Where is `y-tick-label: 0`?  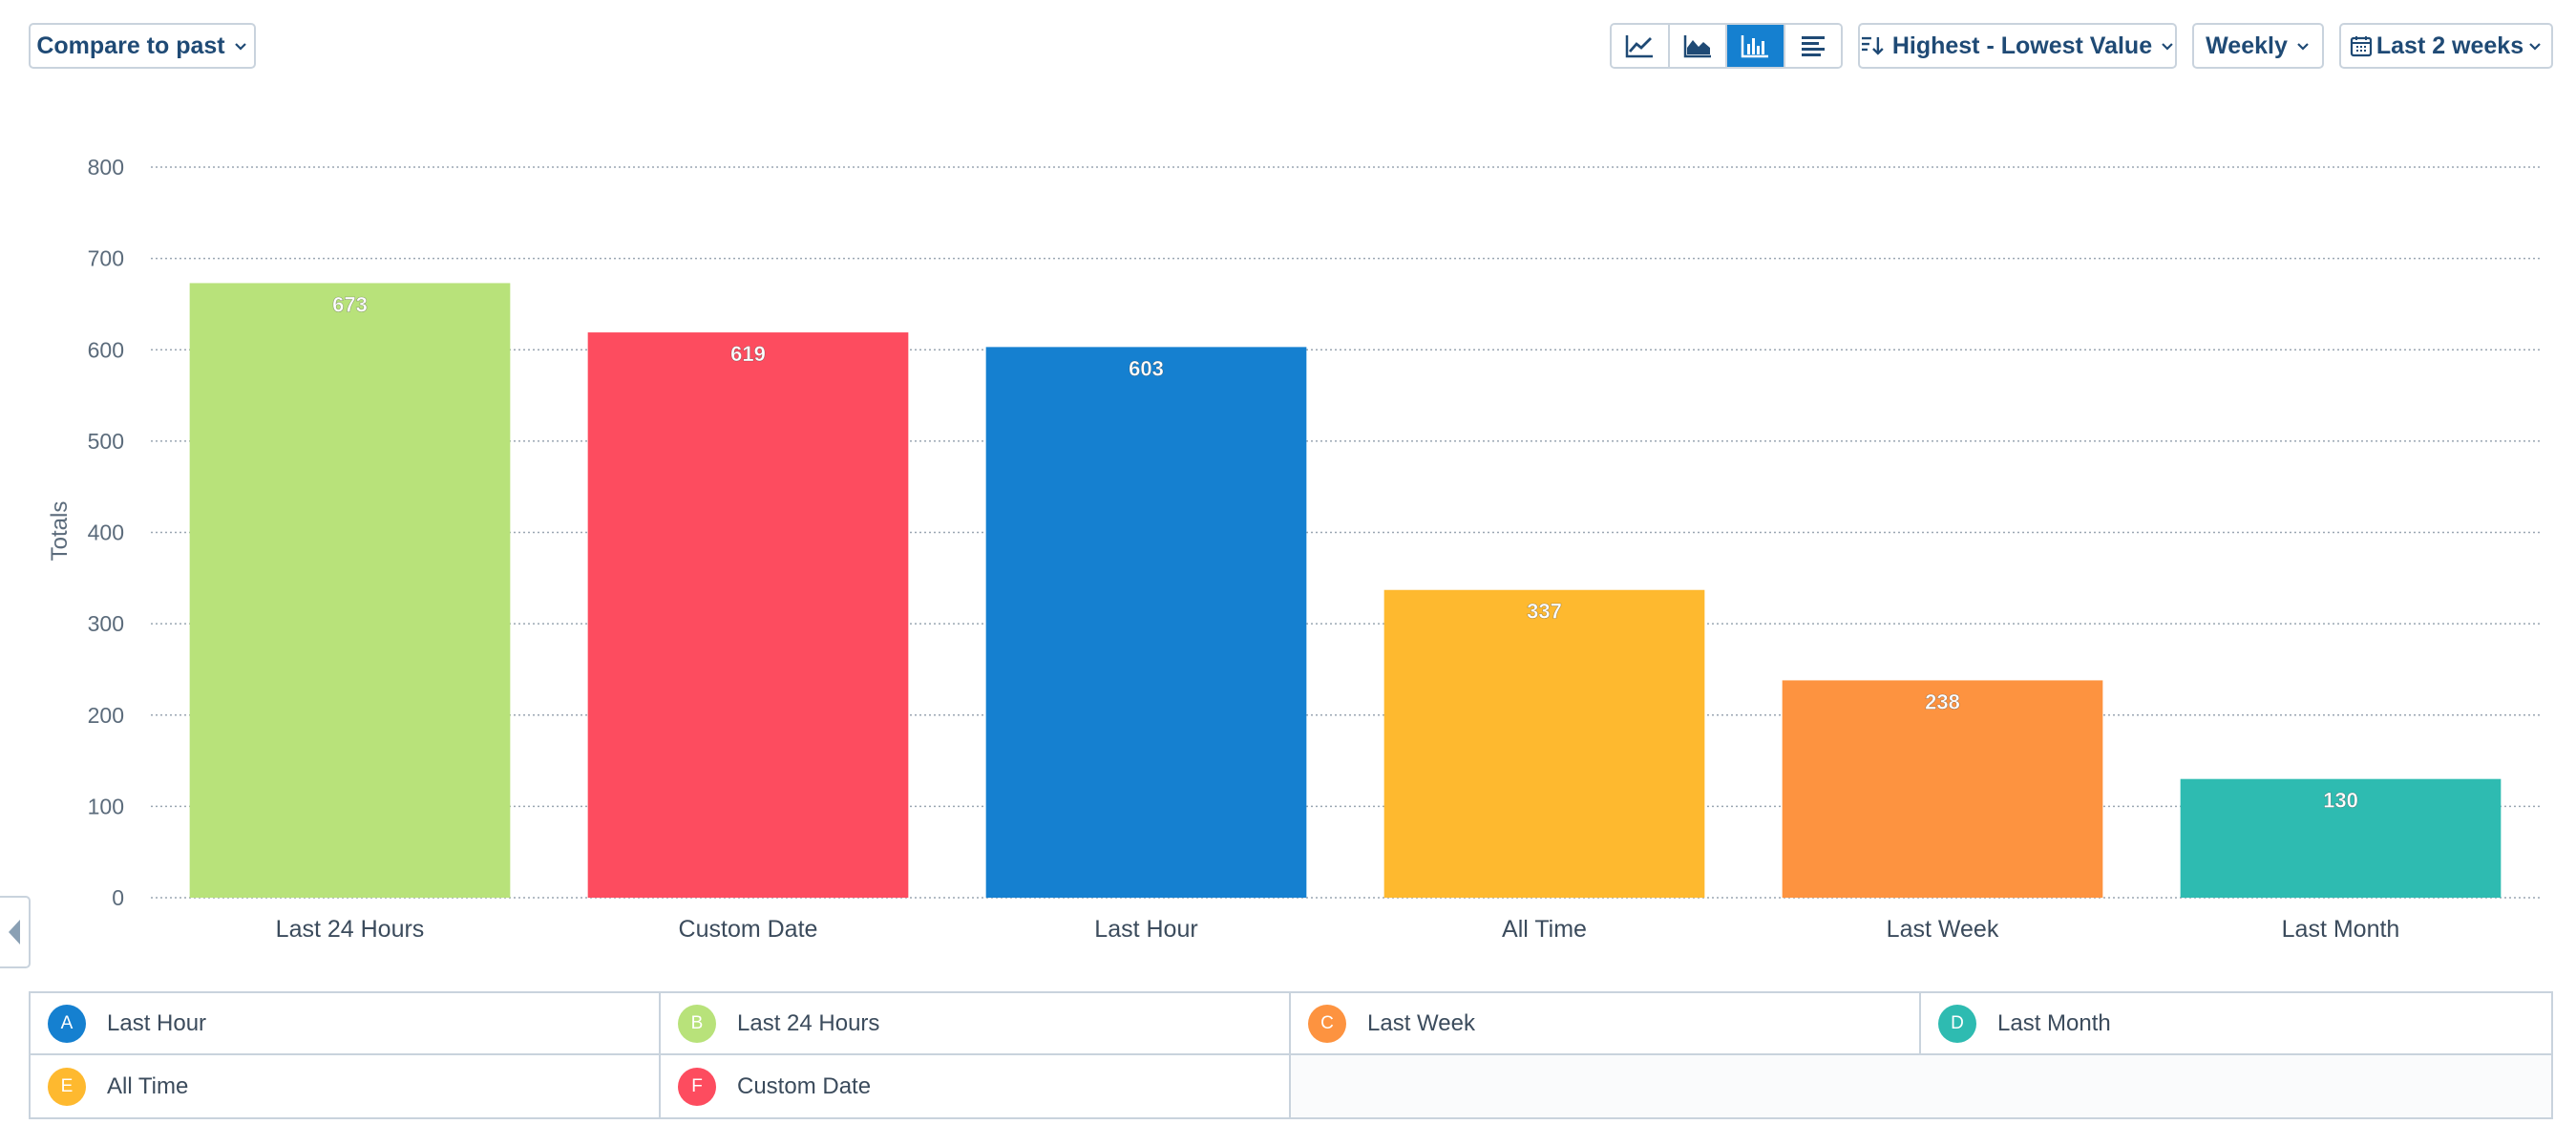 y-tick-label: 0 is located at coordinates (118, 897).